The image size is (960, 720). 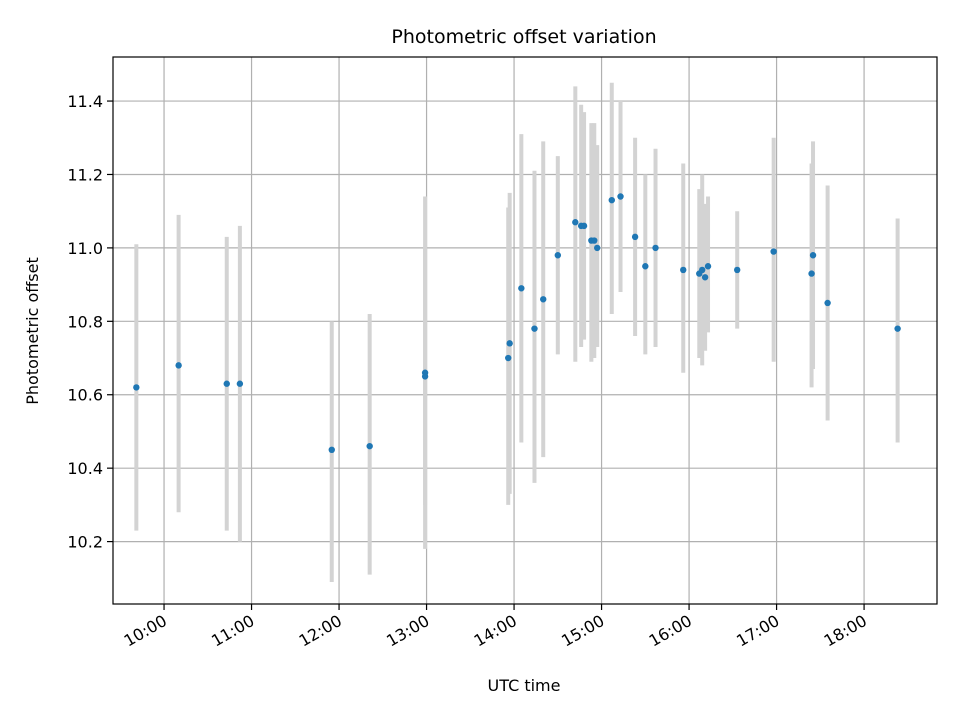 I want to click on y-tick-label: 10.8, so click(x=85, y=321).